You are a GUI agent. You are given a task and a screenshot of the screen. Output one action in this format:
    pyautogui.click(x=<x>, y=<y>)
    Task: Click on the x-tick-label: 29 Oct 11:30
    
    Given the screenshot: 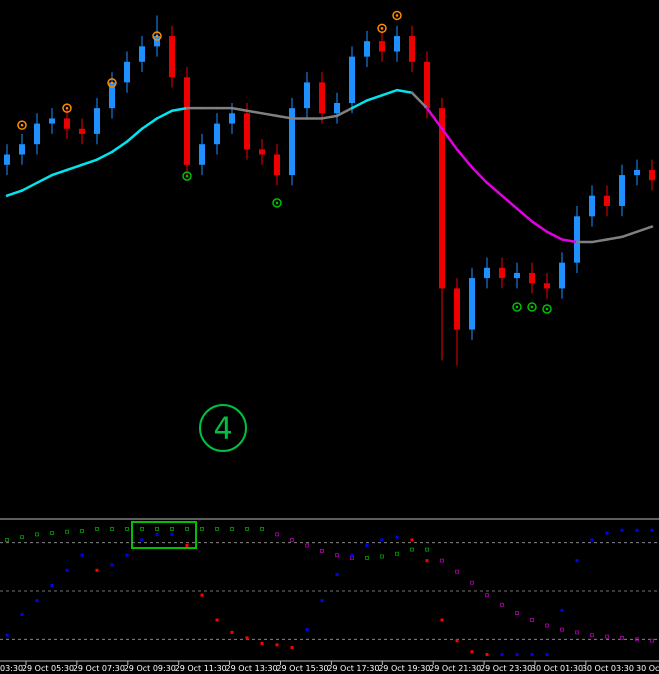 What is the action you would take?
    pyautogui.click(x=201, y=668)
    